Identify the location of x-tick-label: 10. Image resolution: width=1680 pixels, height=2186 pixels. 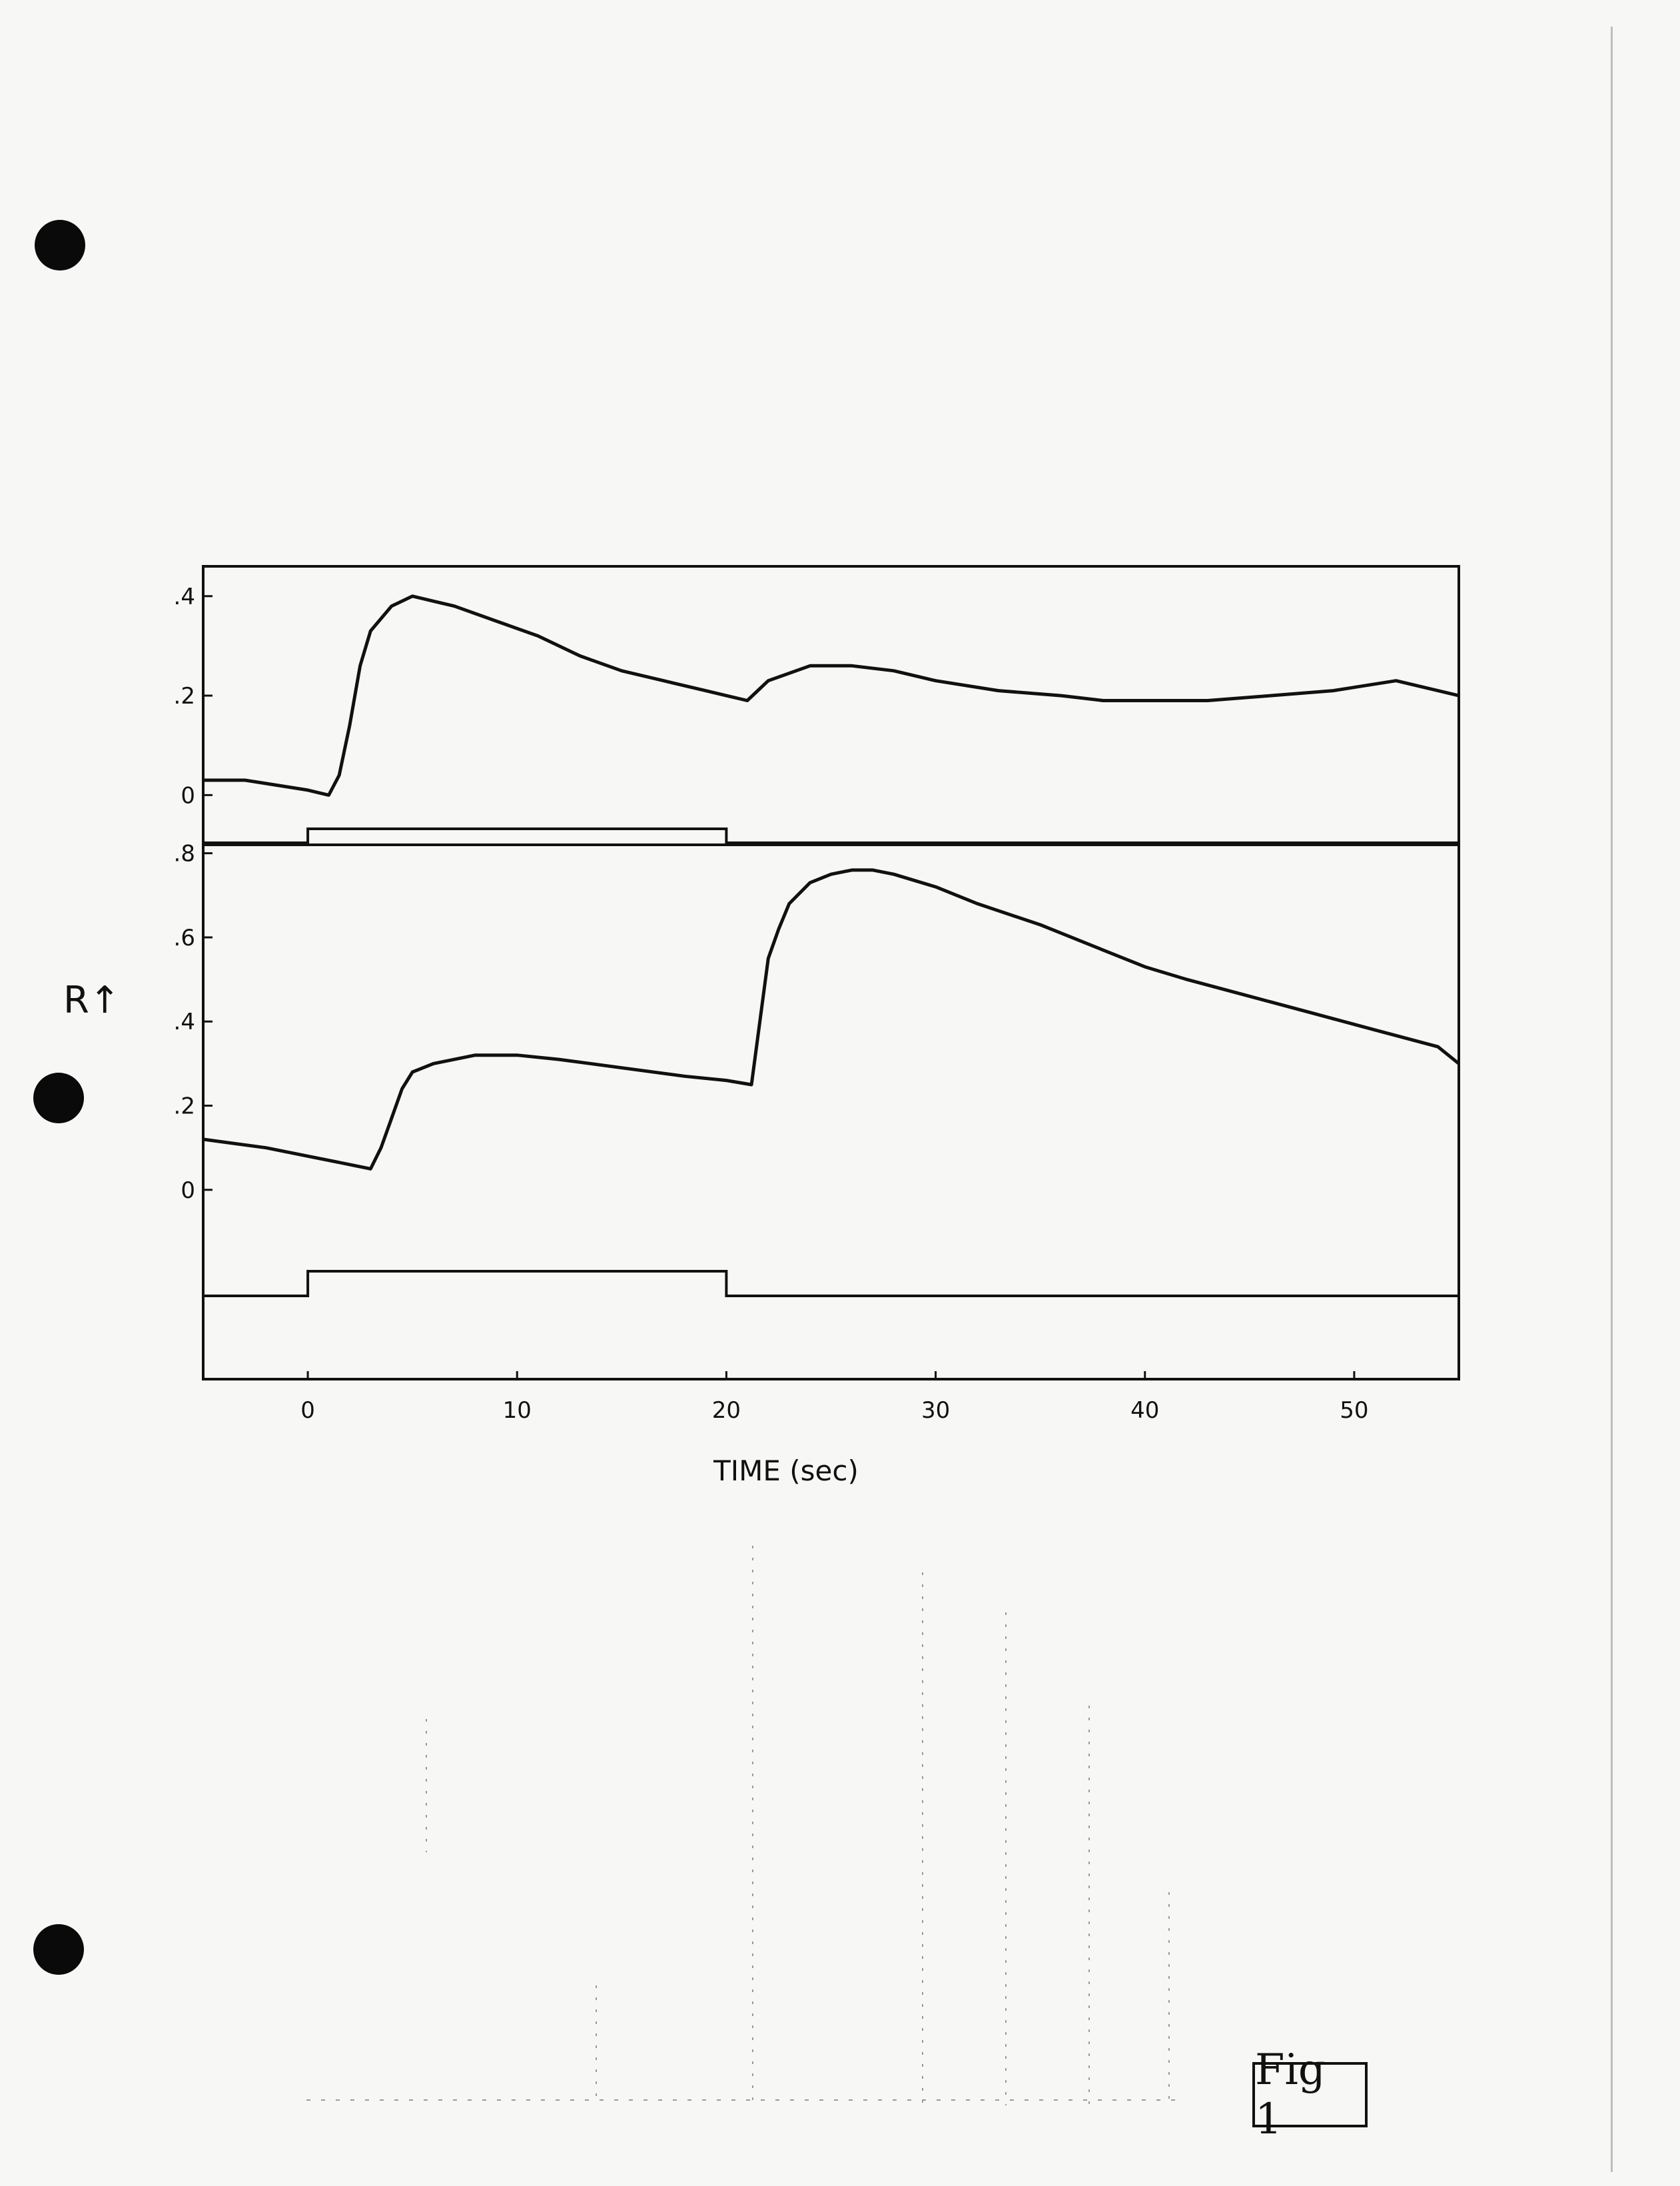
(517, 1410).